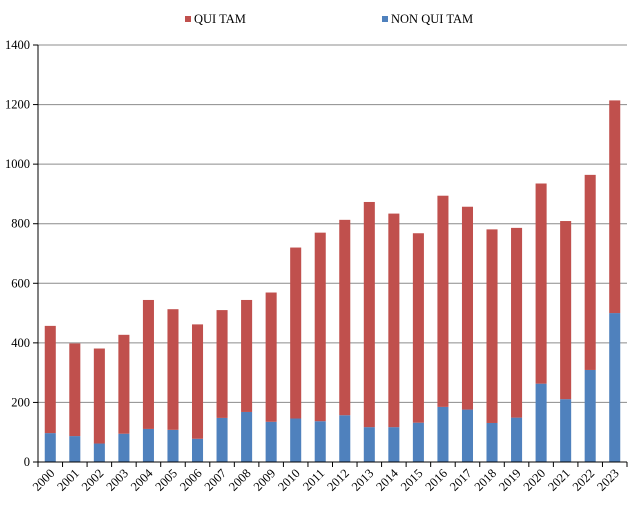  Describe the element at coordinates (222, 439) in the screenshot. I see `bar-non-qui-tam-2007` at that location.